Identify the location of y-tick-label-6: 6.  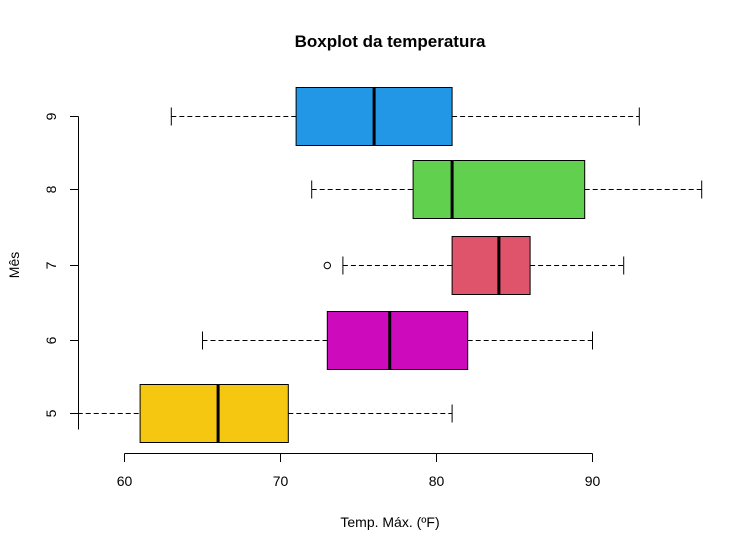
(51, 340).